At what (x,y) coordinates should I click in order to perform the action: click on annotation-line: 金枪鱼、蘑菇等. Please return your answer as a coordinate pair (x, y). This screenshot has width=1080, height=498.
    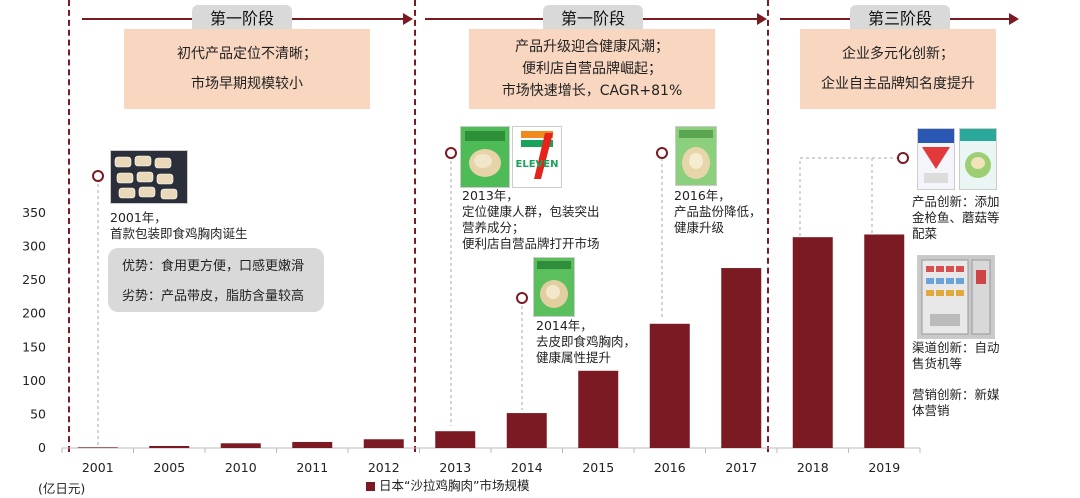
    Looking at the image, I should click on (956, 217).